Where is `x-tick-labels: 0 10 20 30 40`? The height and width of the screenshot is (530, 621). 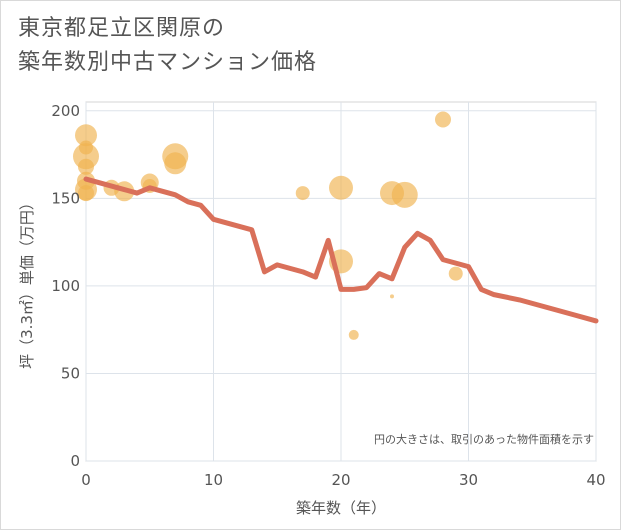
x-tick-labels: 0 10 20 30 40 is located at coordinates (343, 480).